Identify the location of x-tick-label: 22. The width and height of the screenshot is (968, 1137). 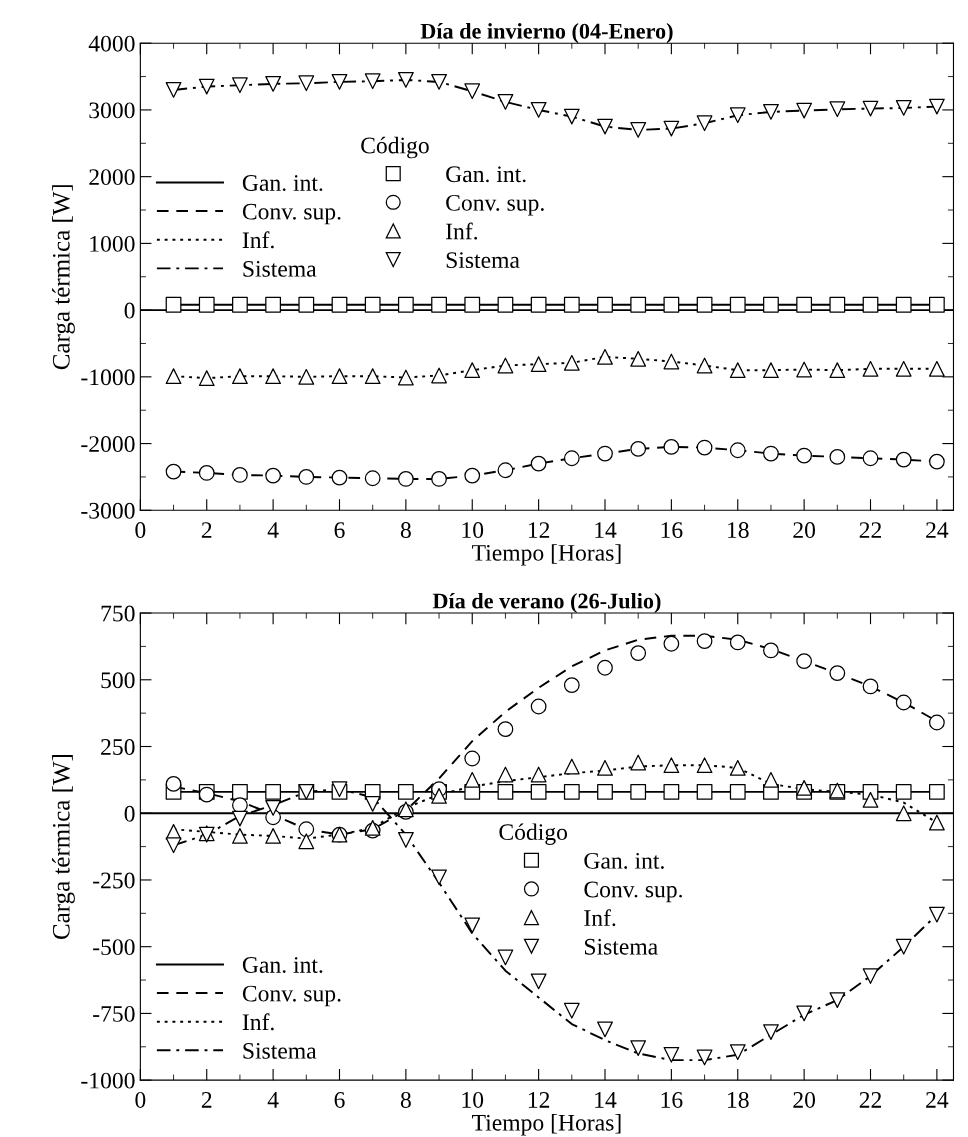
(870, 530).